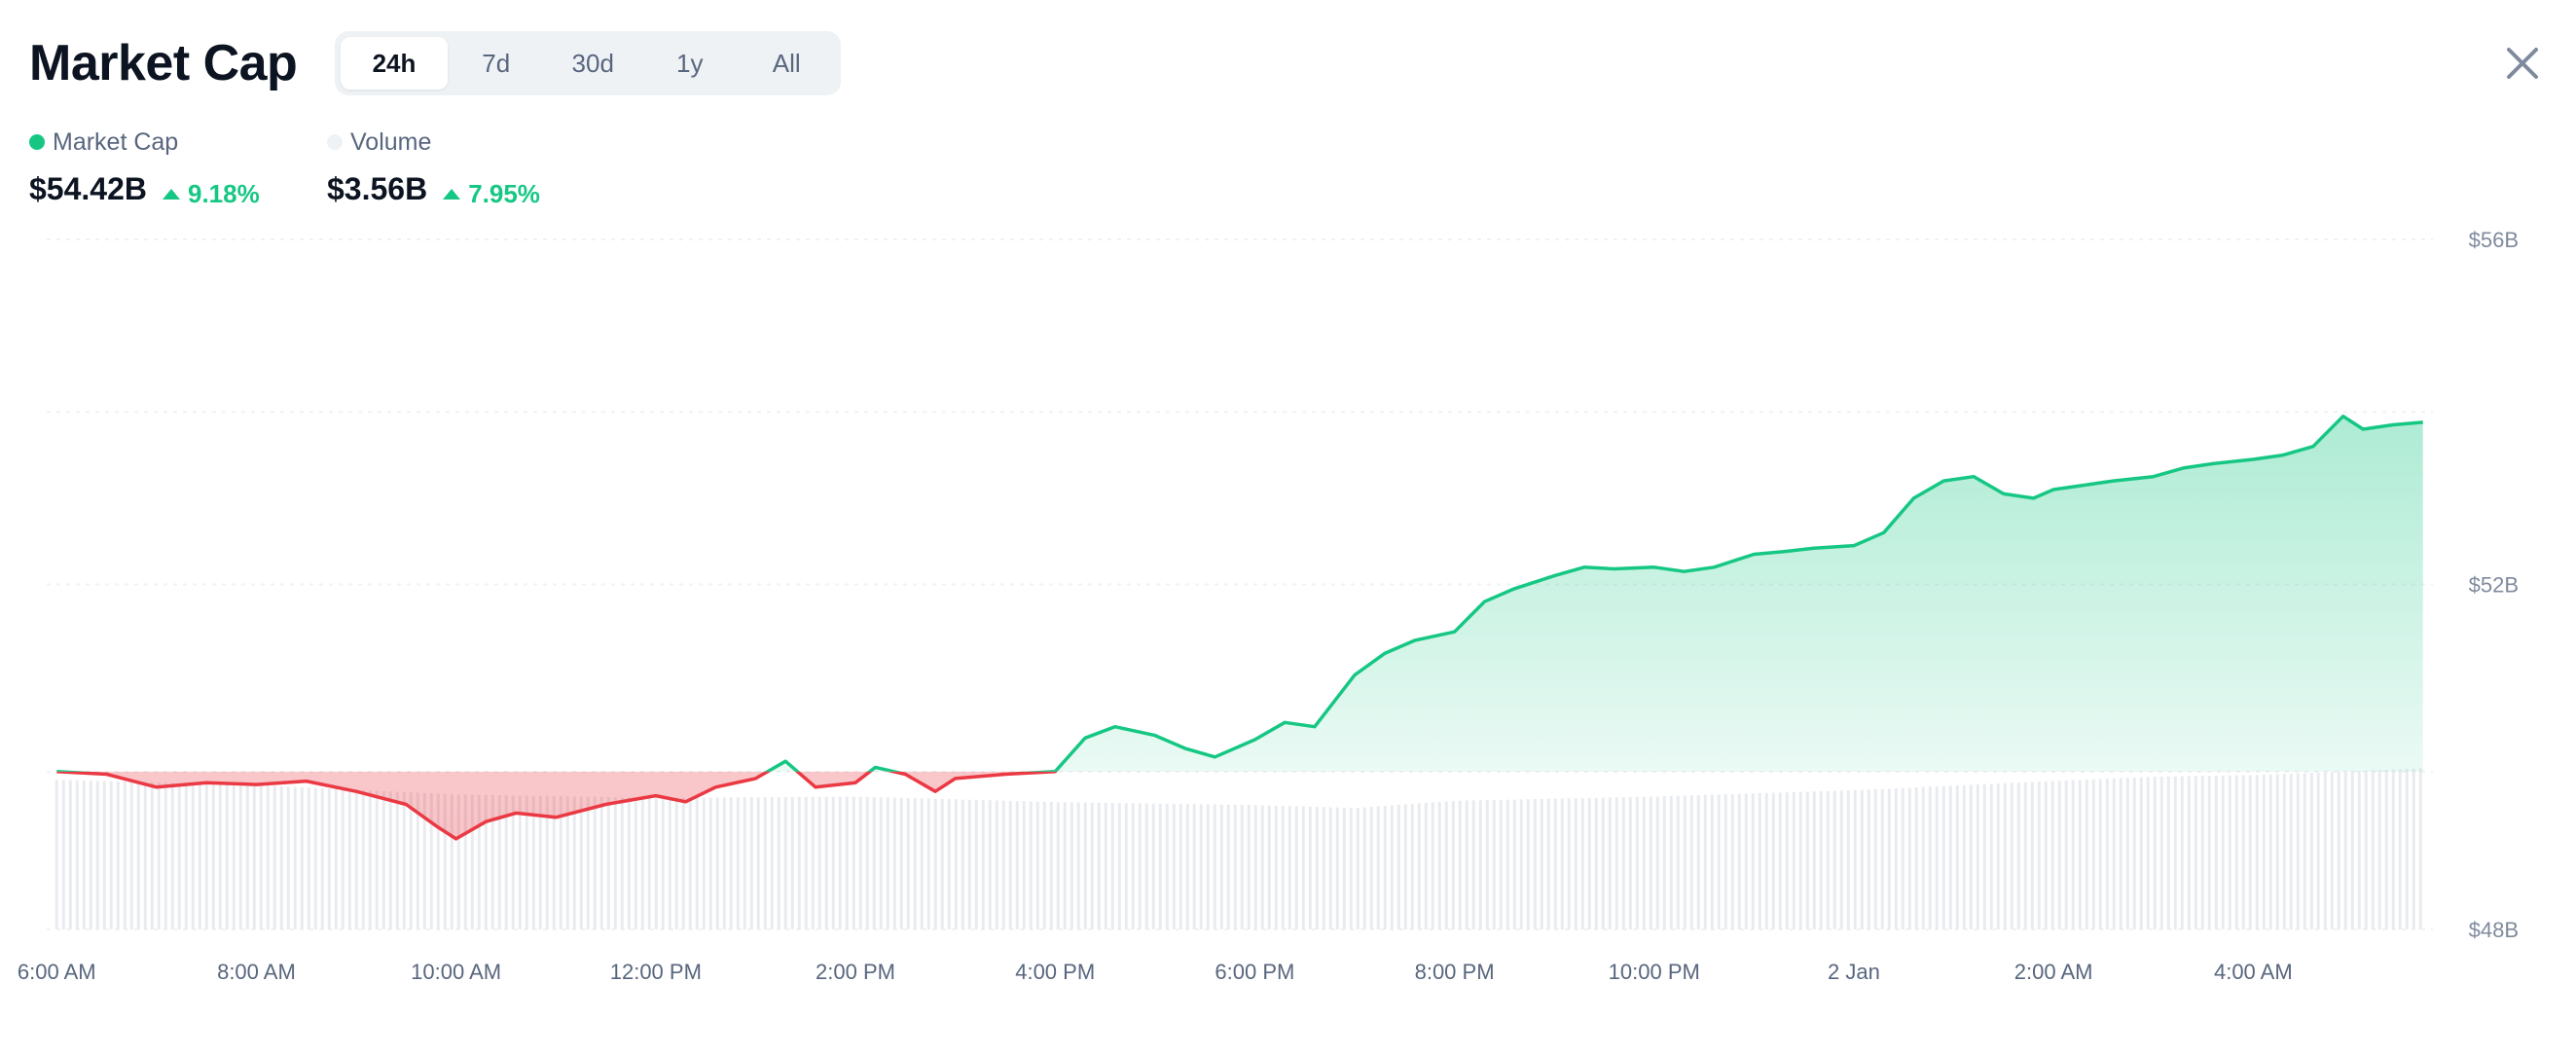 This screenshot has width=2576, height=1055. Describe the element at coordinates (88, 188) in the screenshot. I see `market-cap-value: $54.42B` at that location.